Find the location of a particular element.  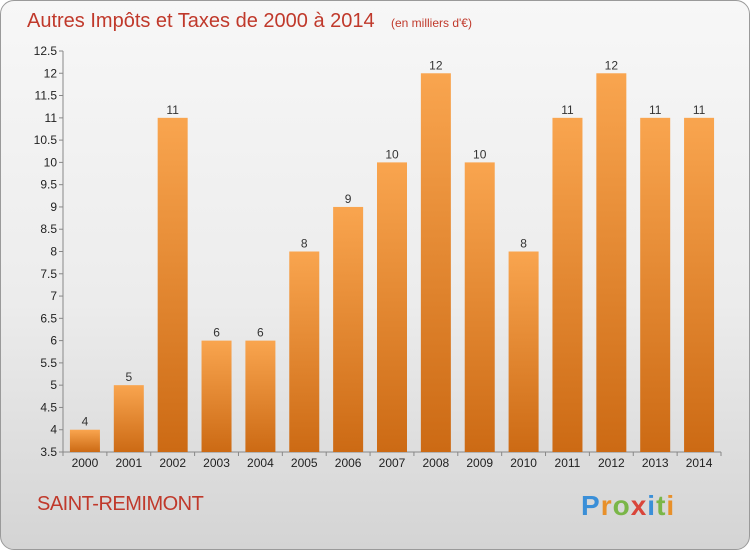

x-tick-label: 2004 is located at coordinates (260, 463).